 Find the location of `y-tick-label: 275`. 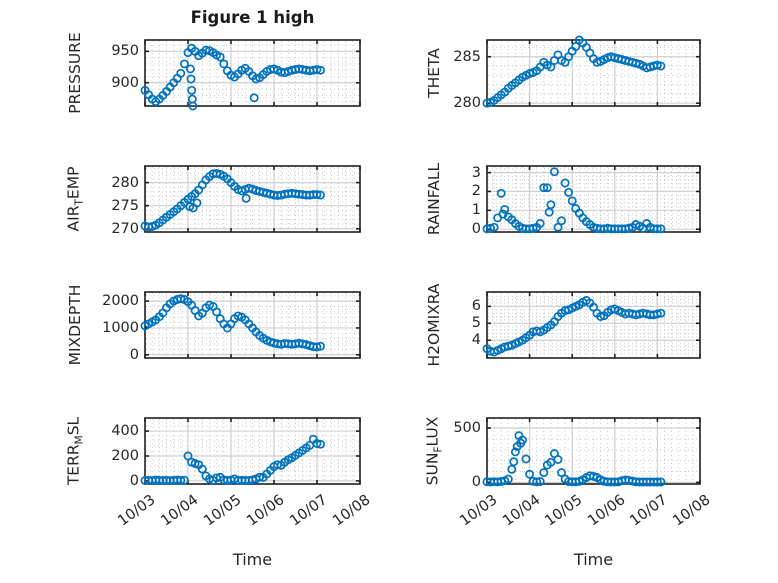

y-tick-label: 275 is located at coordinates (125, 205).